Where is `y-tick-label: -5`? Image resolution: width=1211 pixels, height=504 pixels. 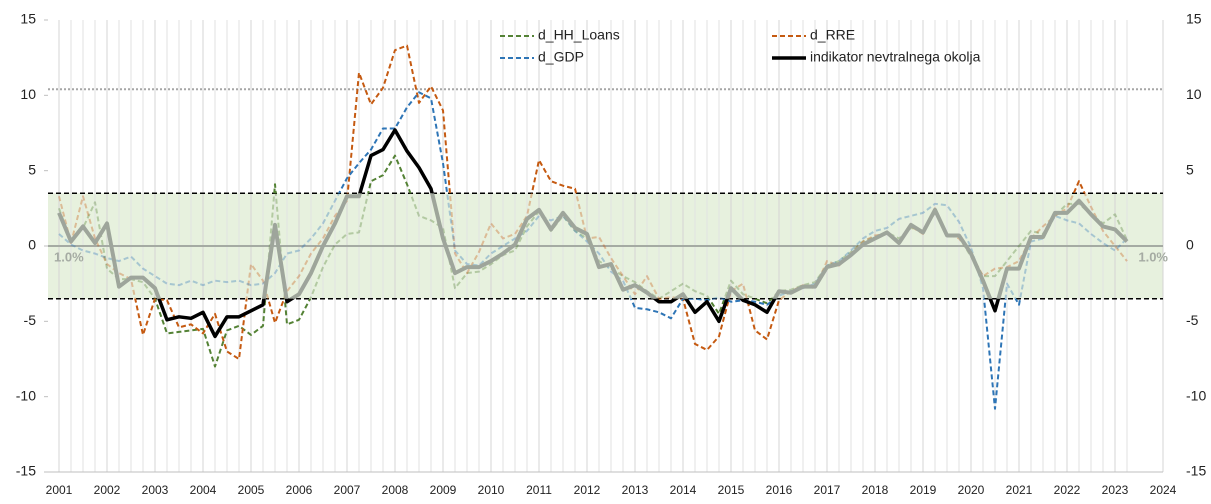
y-tick-label: -5 is located at coordinates (30, 320).